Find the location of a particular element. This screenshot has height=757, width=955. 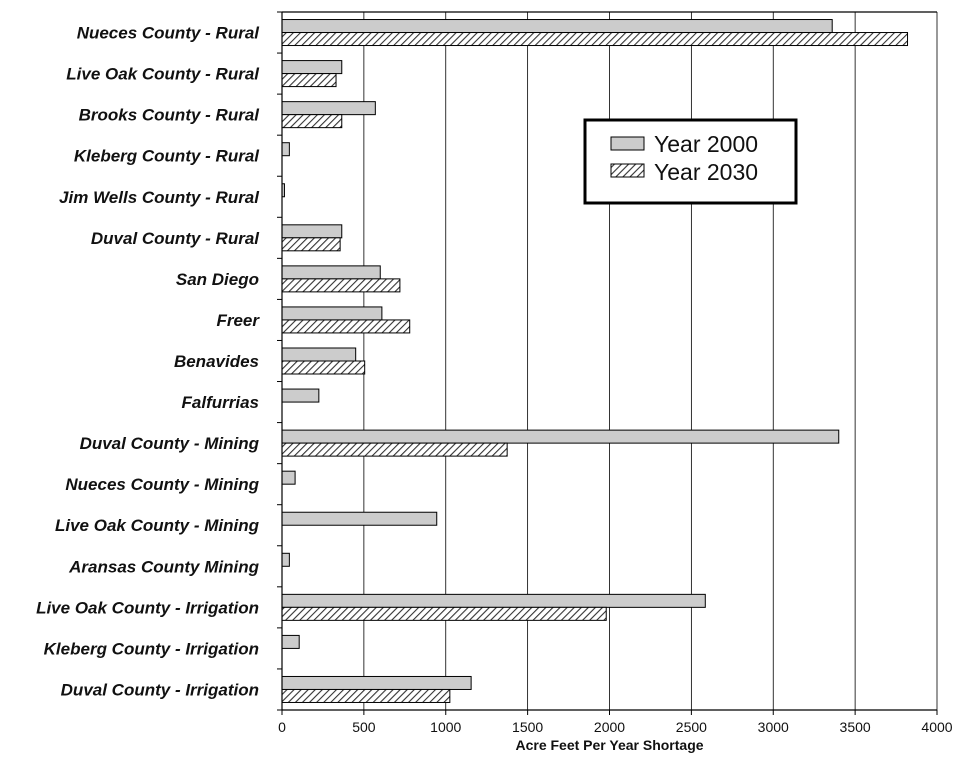

legend: Year 2000 Year 2030 is located at coordinates (690, 161).